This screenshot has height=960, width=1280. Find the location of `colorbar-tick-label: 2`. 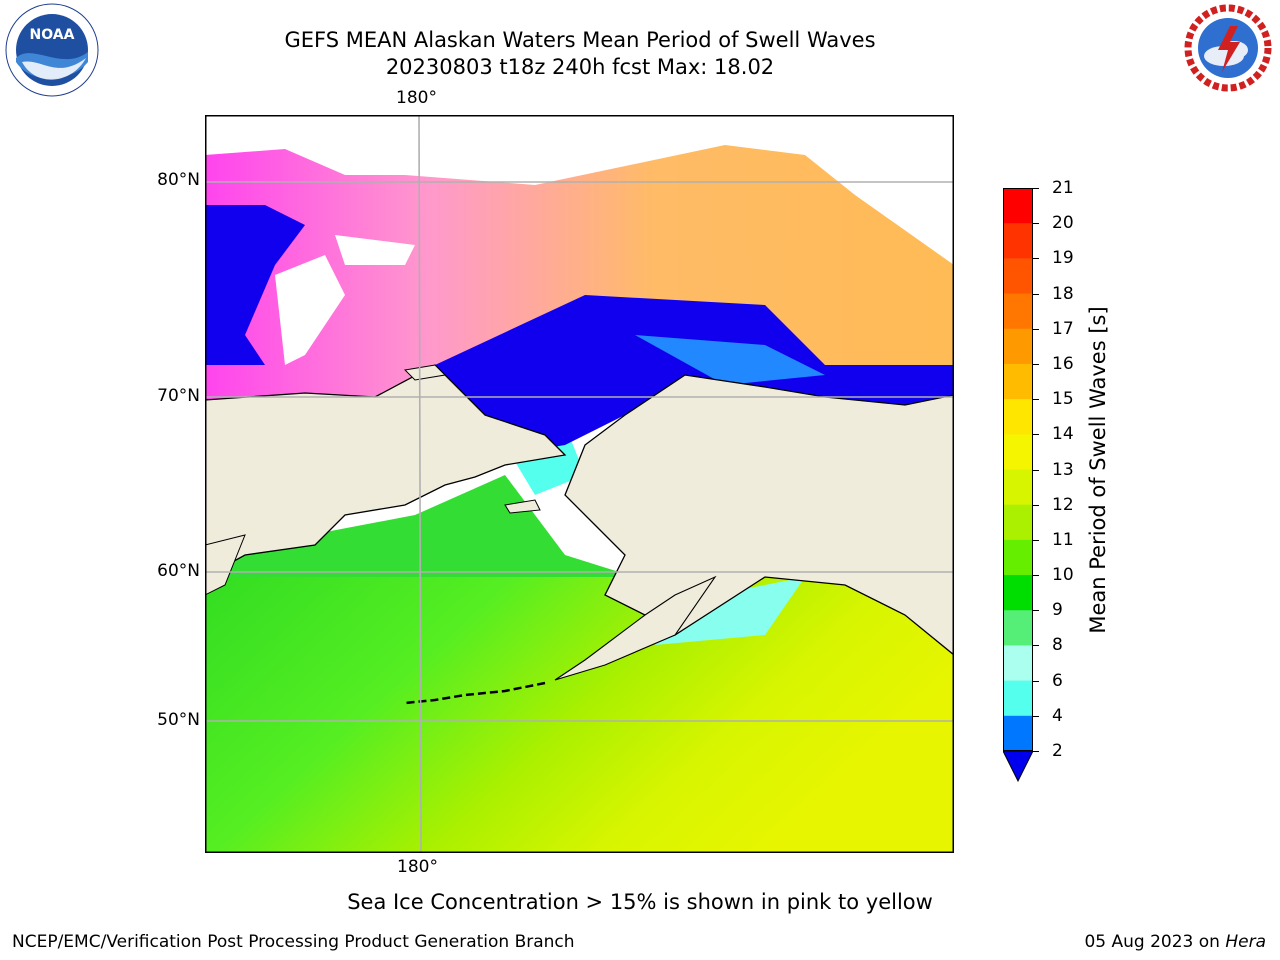

colorbar-tick-label: 2 is located at coordinates (1057, 751).